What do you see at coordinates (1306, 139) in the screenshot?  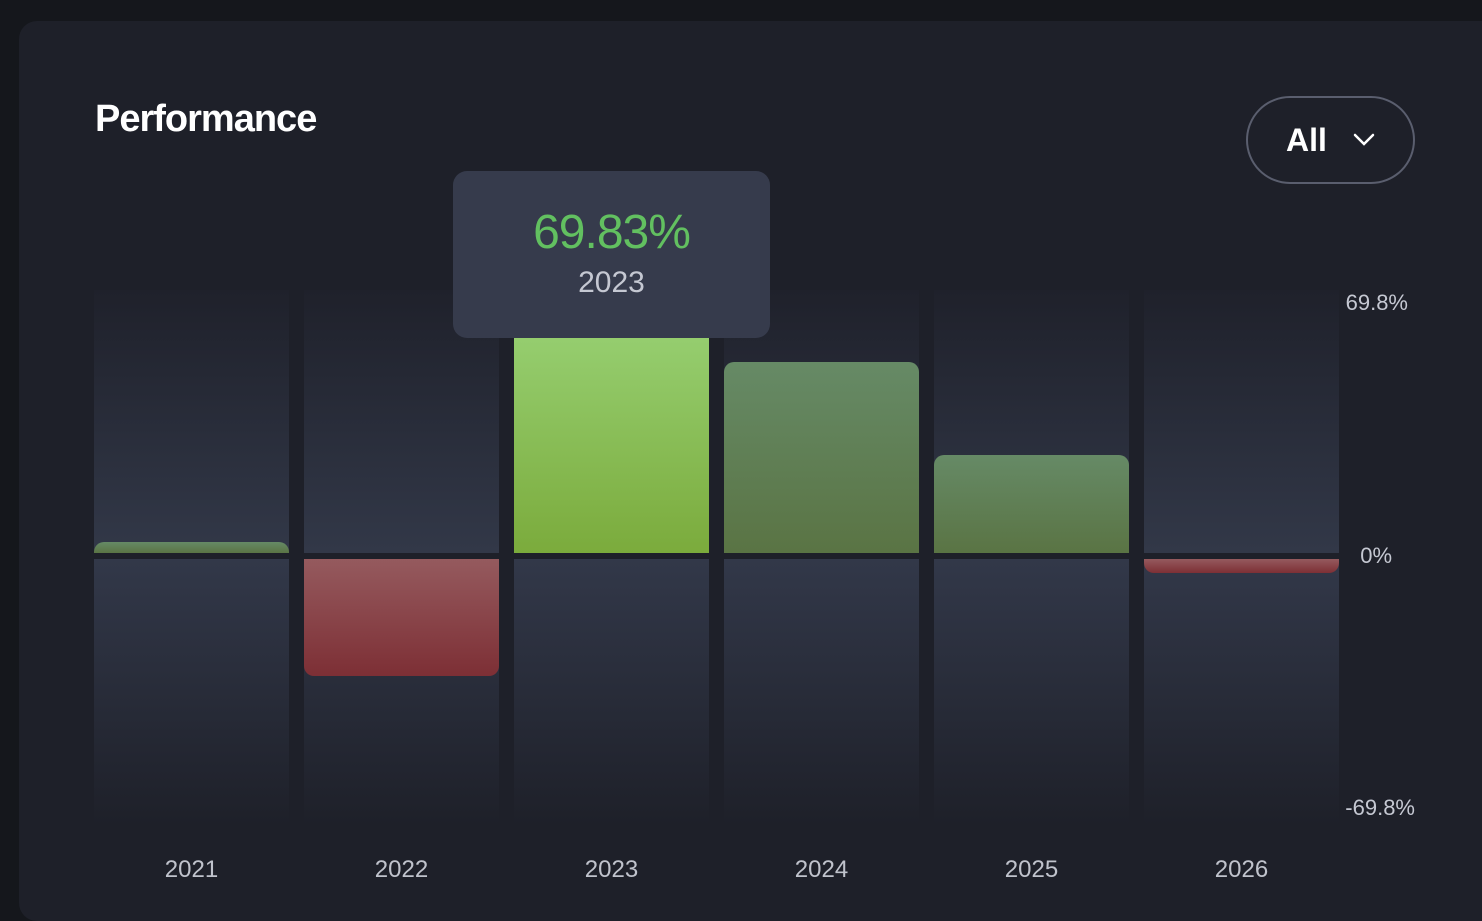 I see `filter-selected-label: All` at bounding box center [1306, 139].